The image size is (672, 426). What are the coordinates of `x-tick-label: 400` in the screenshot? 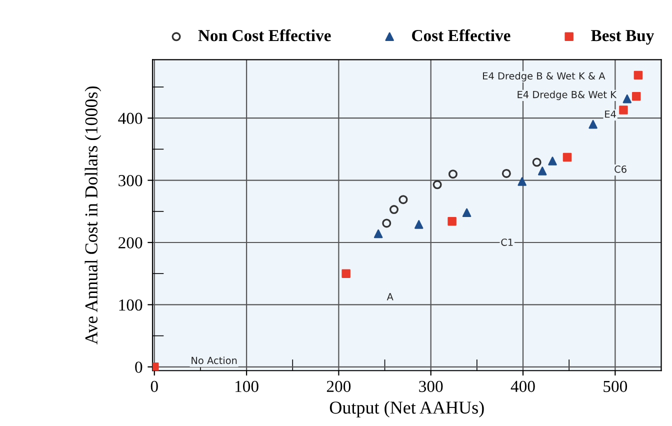 It's located at (522, 386).